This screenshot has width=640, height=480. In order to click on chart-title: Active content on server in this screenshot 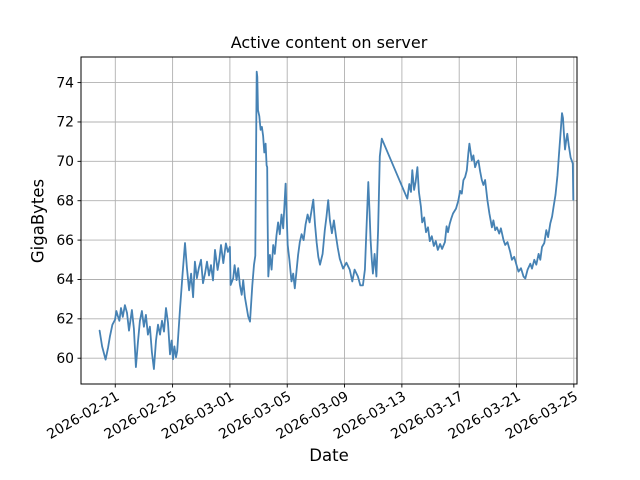, I will do `click(329, 42)`.